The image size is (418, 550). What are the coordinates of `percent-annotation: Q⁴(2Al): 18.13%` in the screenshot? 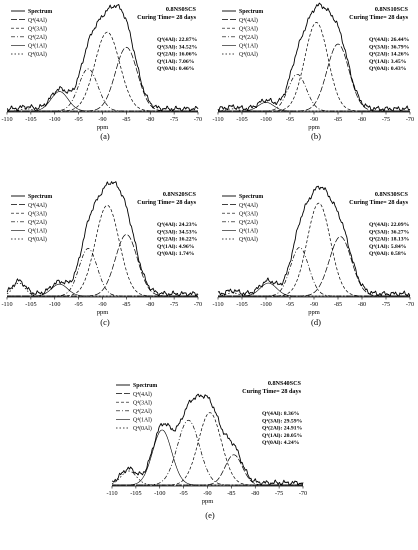 It's located at (389, 239).